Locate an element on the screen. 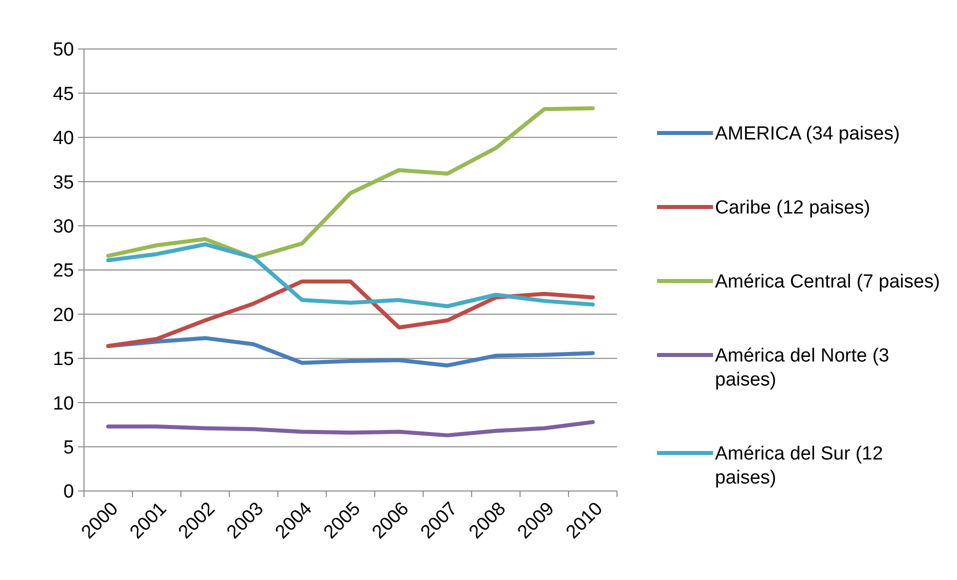 This screenshot has height=580, width=957. legend-label: América del Sur (12 paises) is located at coordinates (799, 466).